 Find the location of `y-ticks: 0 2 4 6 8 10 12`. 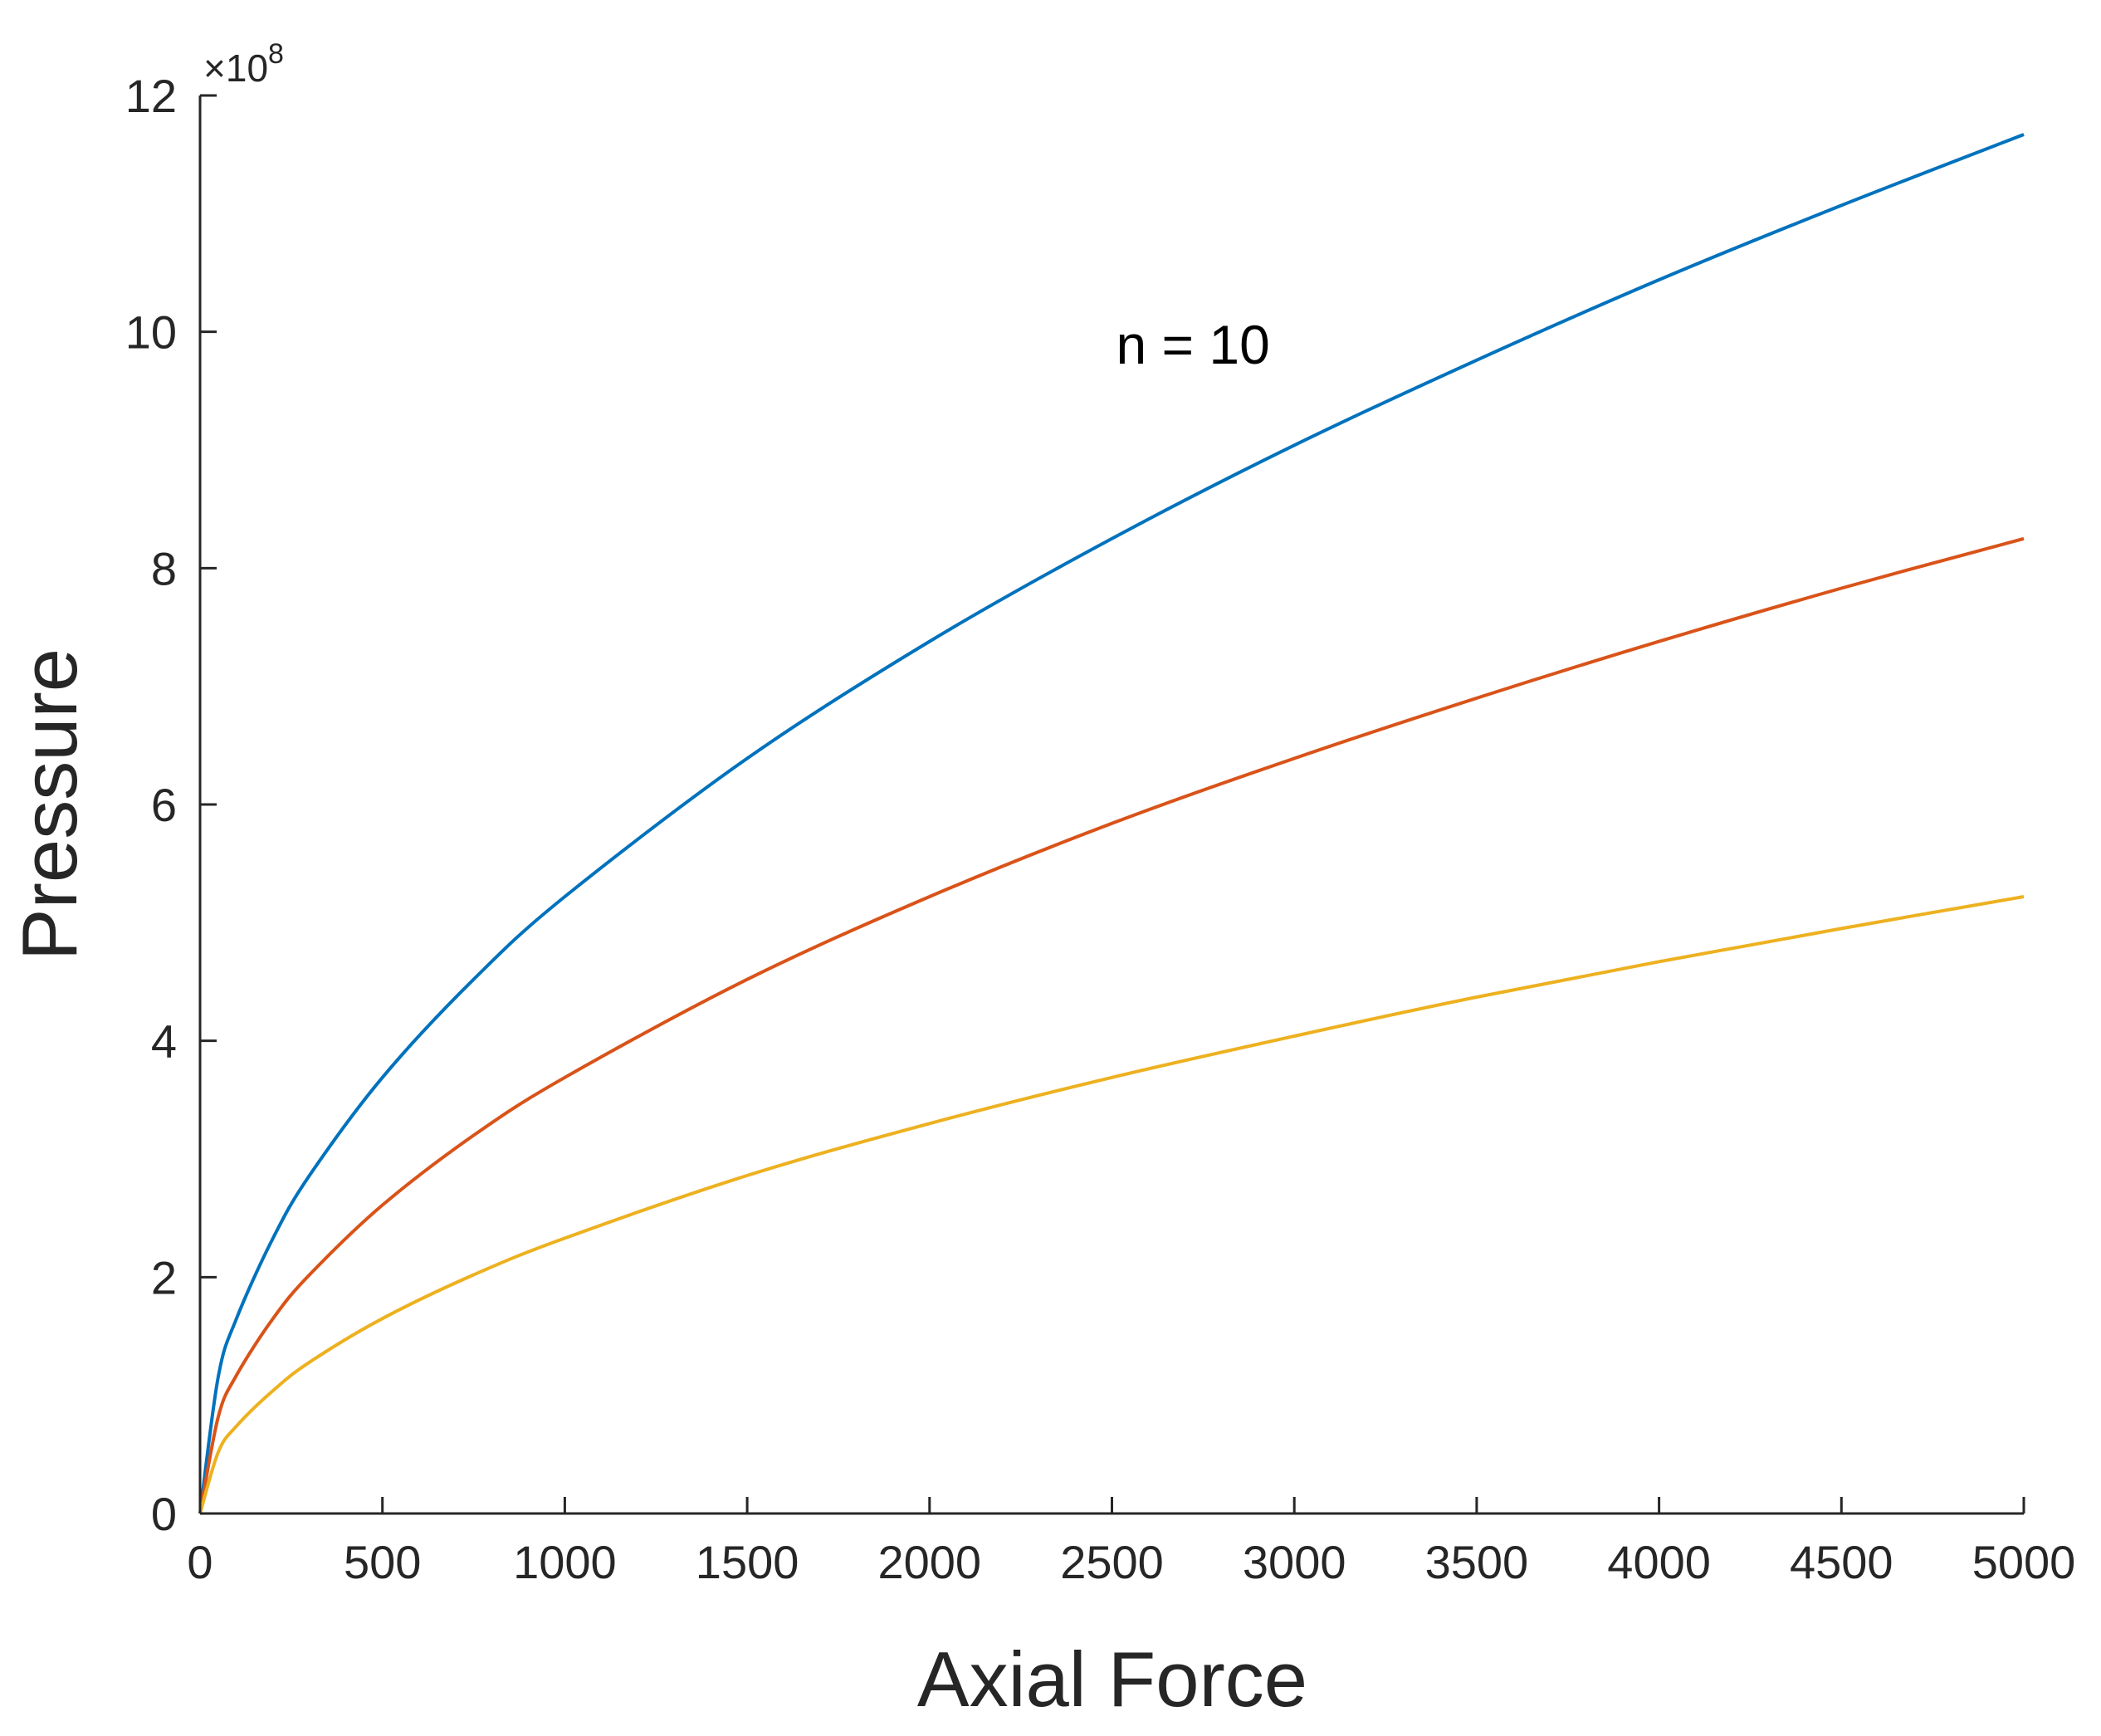

y-ticks: 0 2 4 6 8 10 12 is located at coordinates (171, 805).